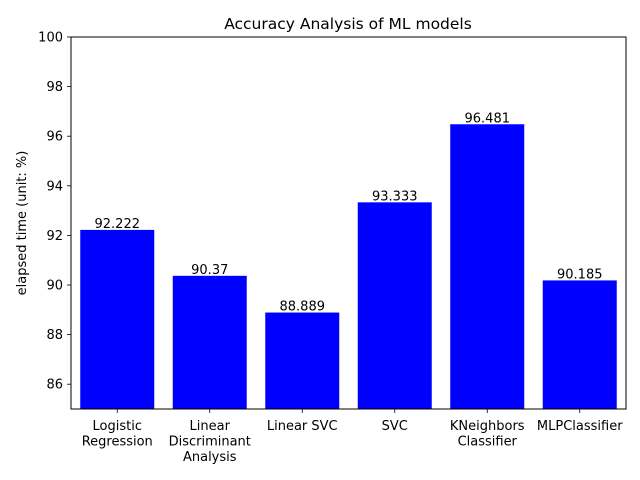  I want to click on bar-value-label: 90.185, so click(580, 274).